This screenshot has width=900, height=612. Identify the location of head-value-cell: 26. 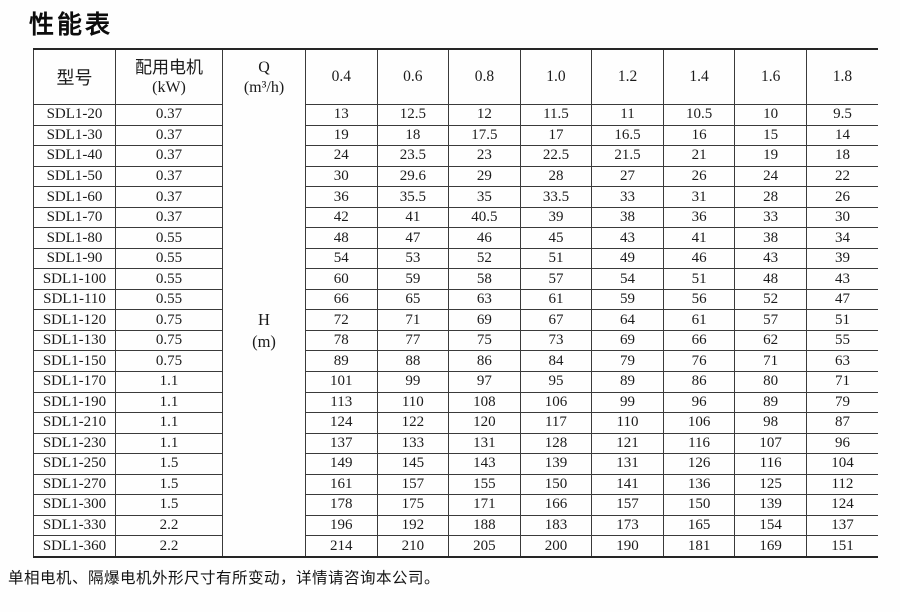
(842, 197).